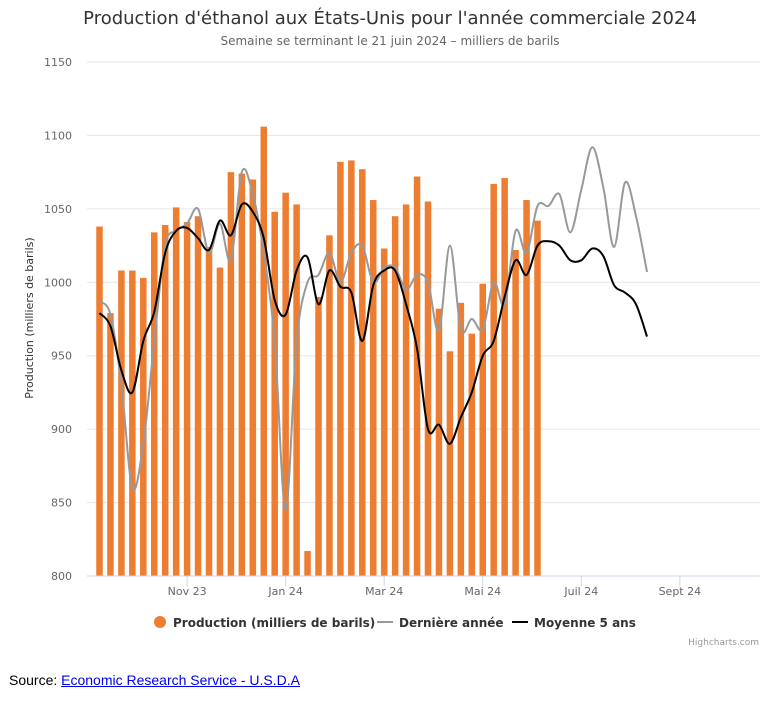  What do you see at coordinates (585, 623) in the screenshot?
I see `legend-label-avg5: Moyenne 5 ans` at bounding box center [585, 623].